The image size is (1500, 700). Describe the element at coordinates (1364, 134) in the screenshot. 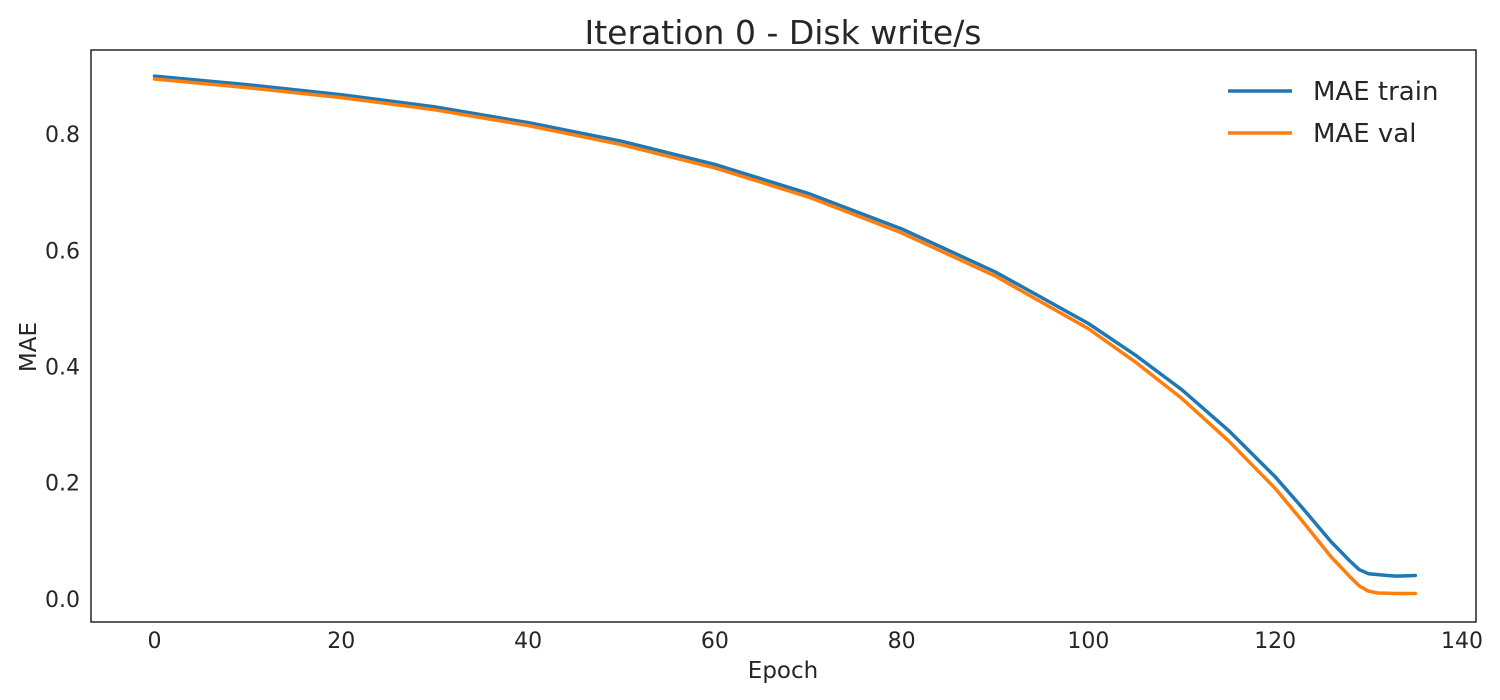

I see `legend-label-1: MAE val` at that location.